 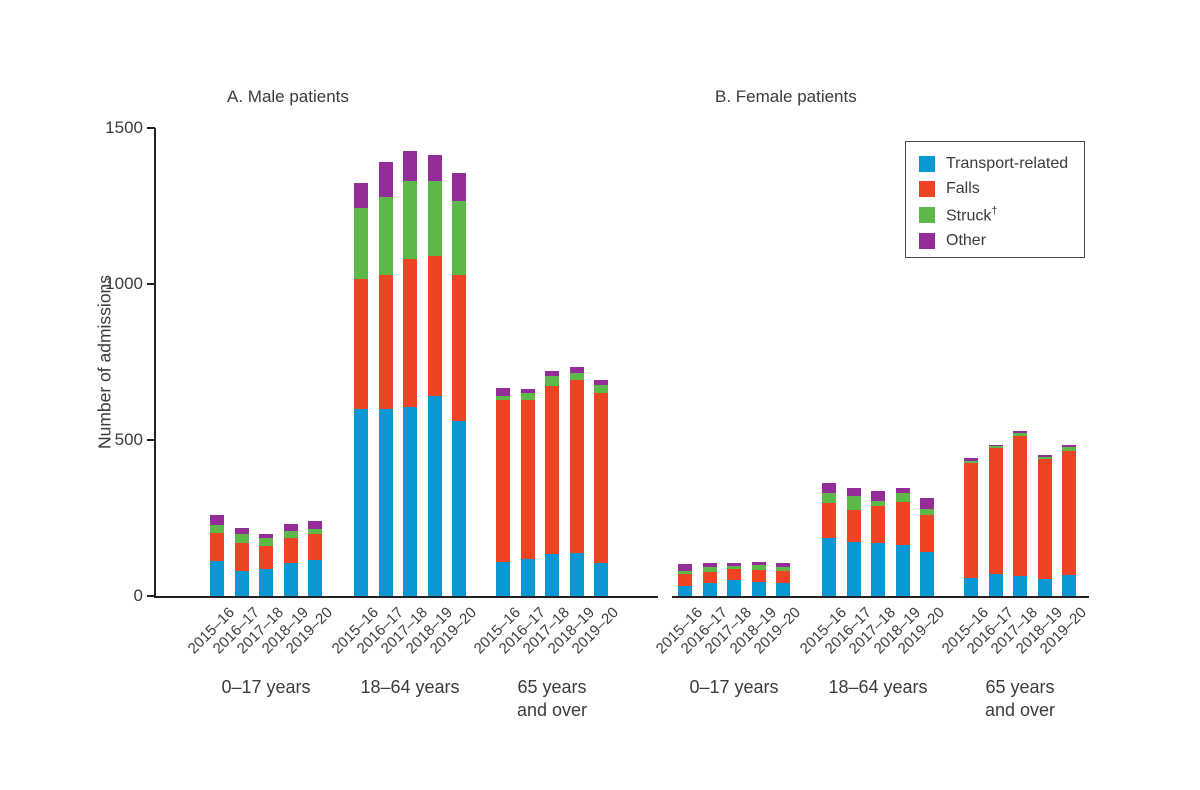 I want to click on y-axis-tick-label: 500, so click(x=128, y=439).